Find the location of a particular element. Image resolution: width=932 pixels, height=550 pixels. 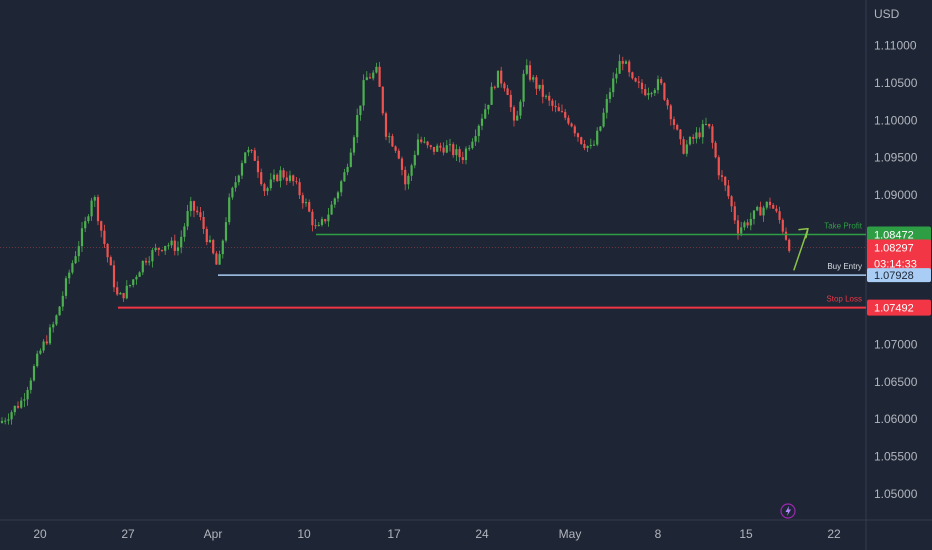

y-tick-label: 1.06500 is located at coordinates (896, 382).